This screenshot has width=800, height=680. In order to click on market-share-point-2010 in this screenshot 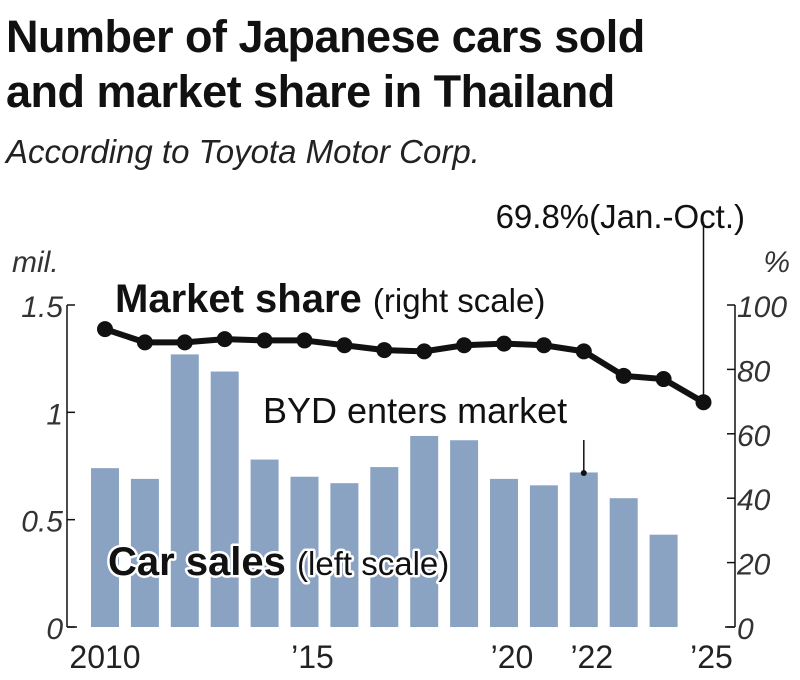, I will do `click(105, 329)`.